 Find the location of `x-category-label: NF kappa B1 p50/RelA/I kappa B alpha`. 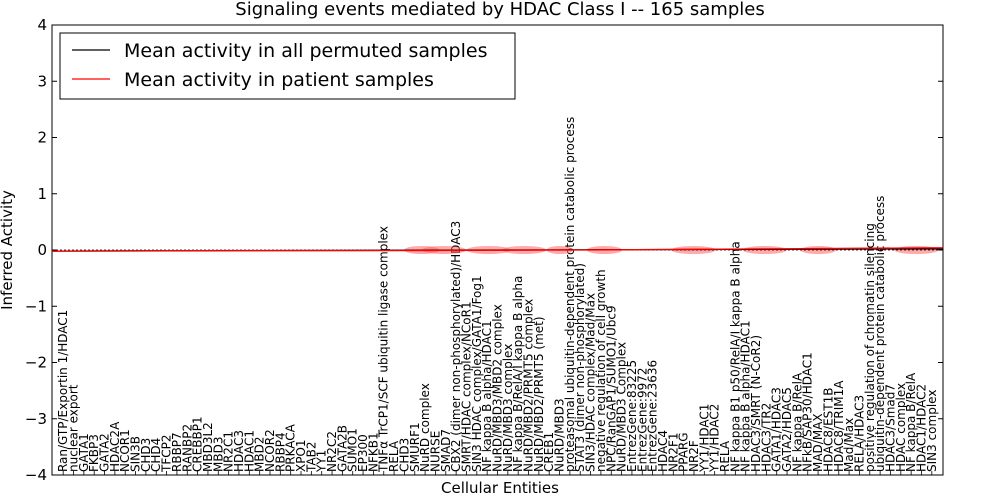

x-category-label: NF kappa B1 p50/RelA/I kappa B alpha is located at coordinates (735, 356).